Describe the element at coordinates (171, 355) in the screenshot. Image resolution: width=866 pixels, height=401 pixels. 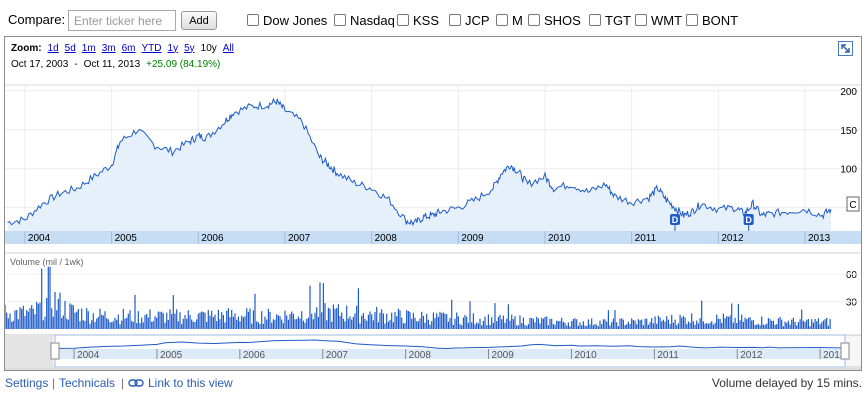
I see `navigator-tick-label: 2005` at that location.